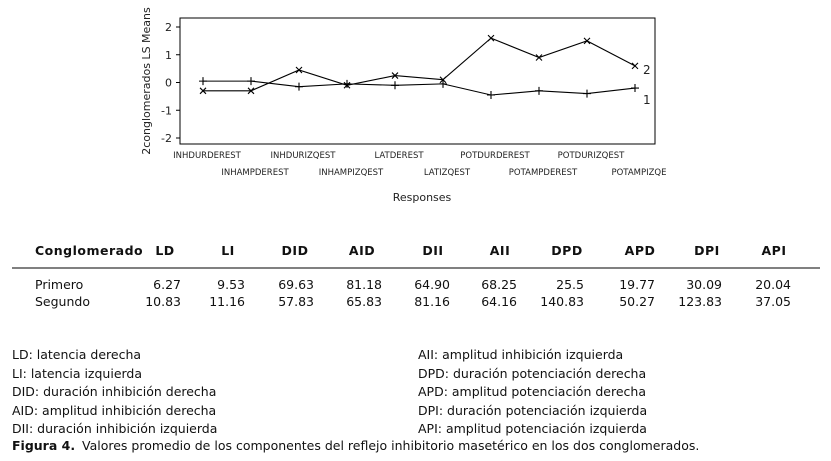  I want to click on table-cell: Primero, so click(59, 284).